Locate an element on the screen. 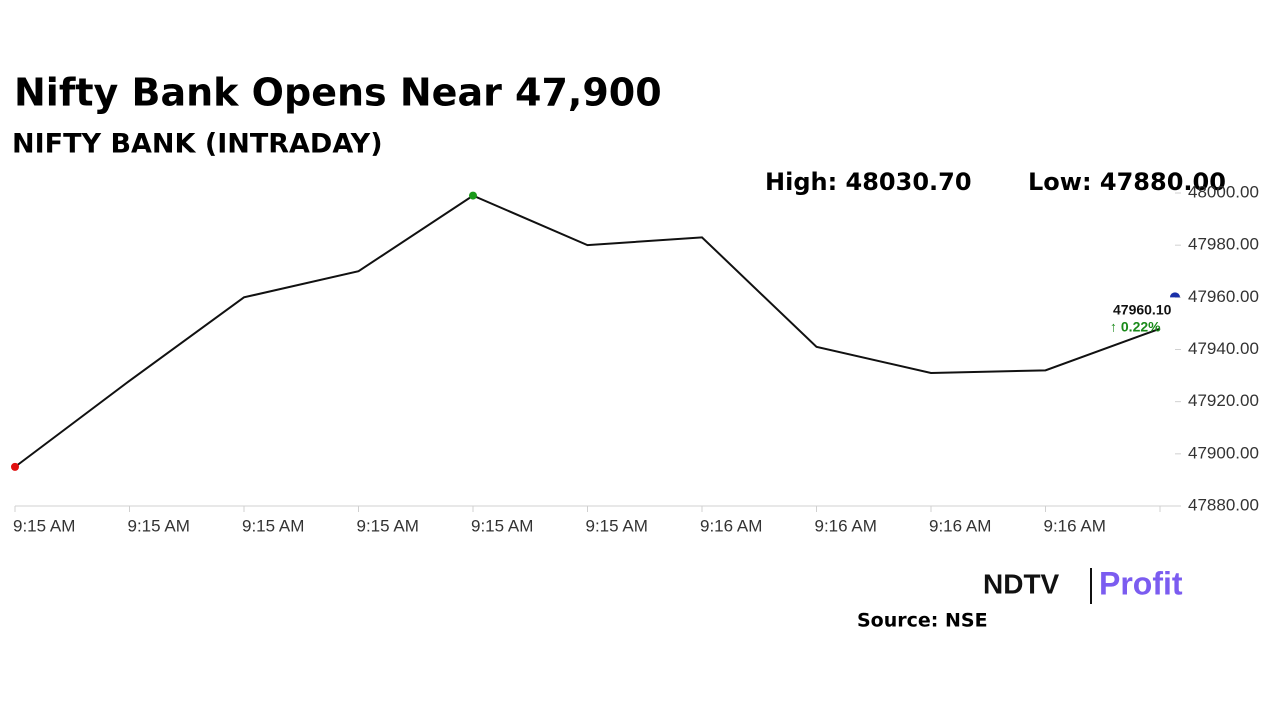 The image size is (1280, 720). source: Source: NSE is located at coordinates (922, 621).